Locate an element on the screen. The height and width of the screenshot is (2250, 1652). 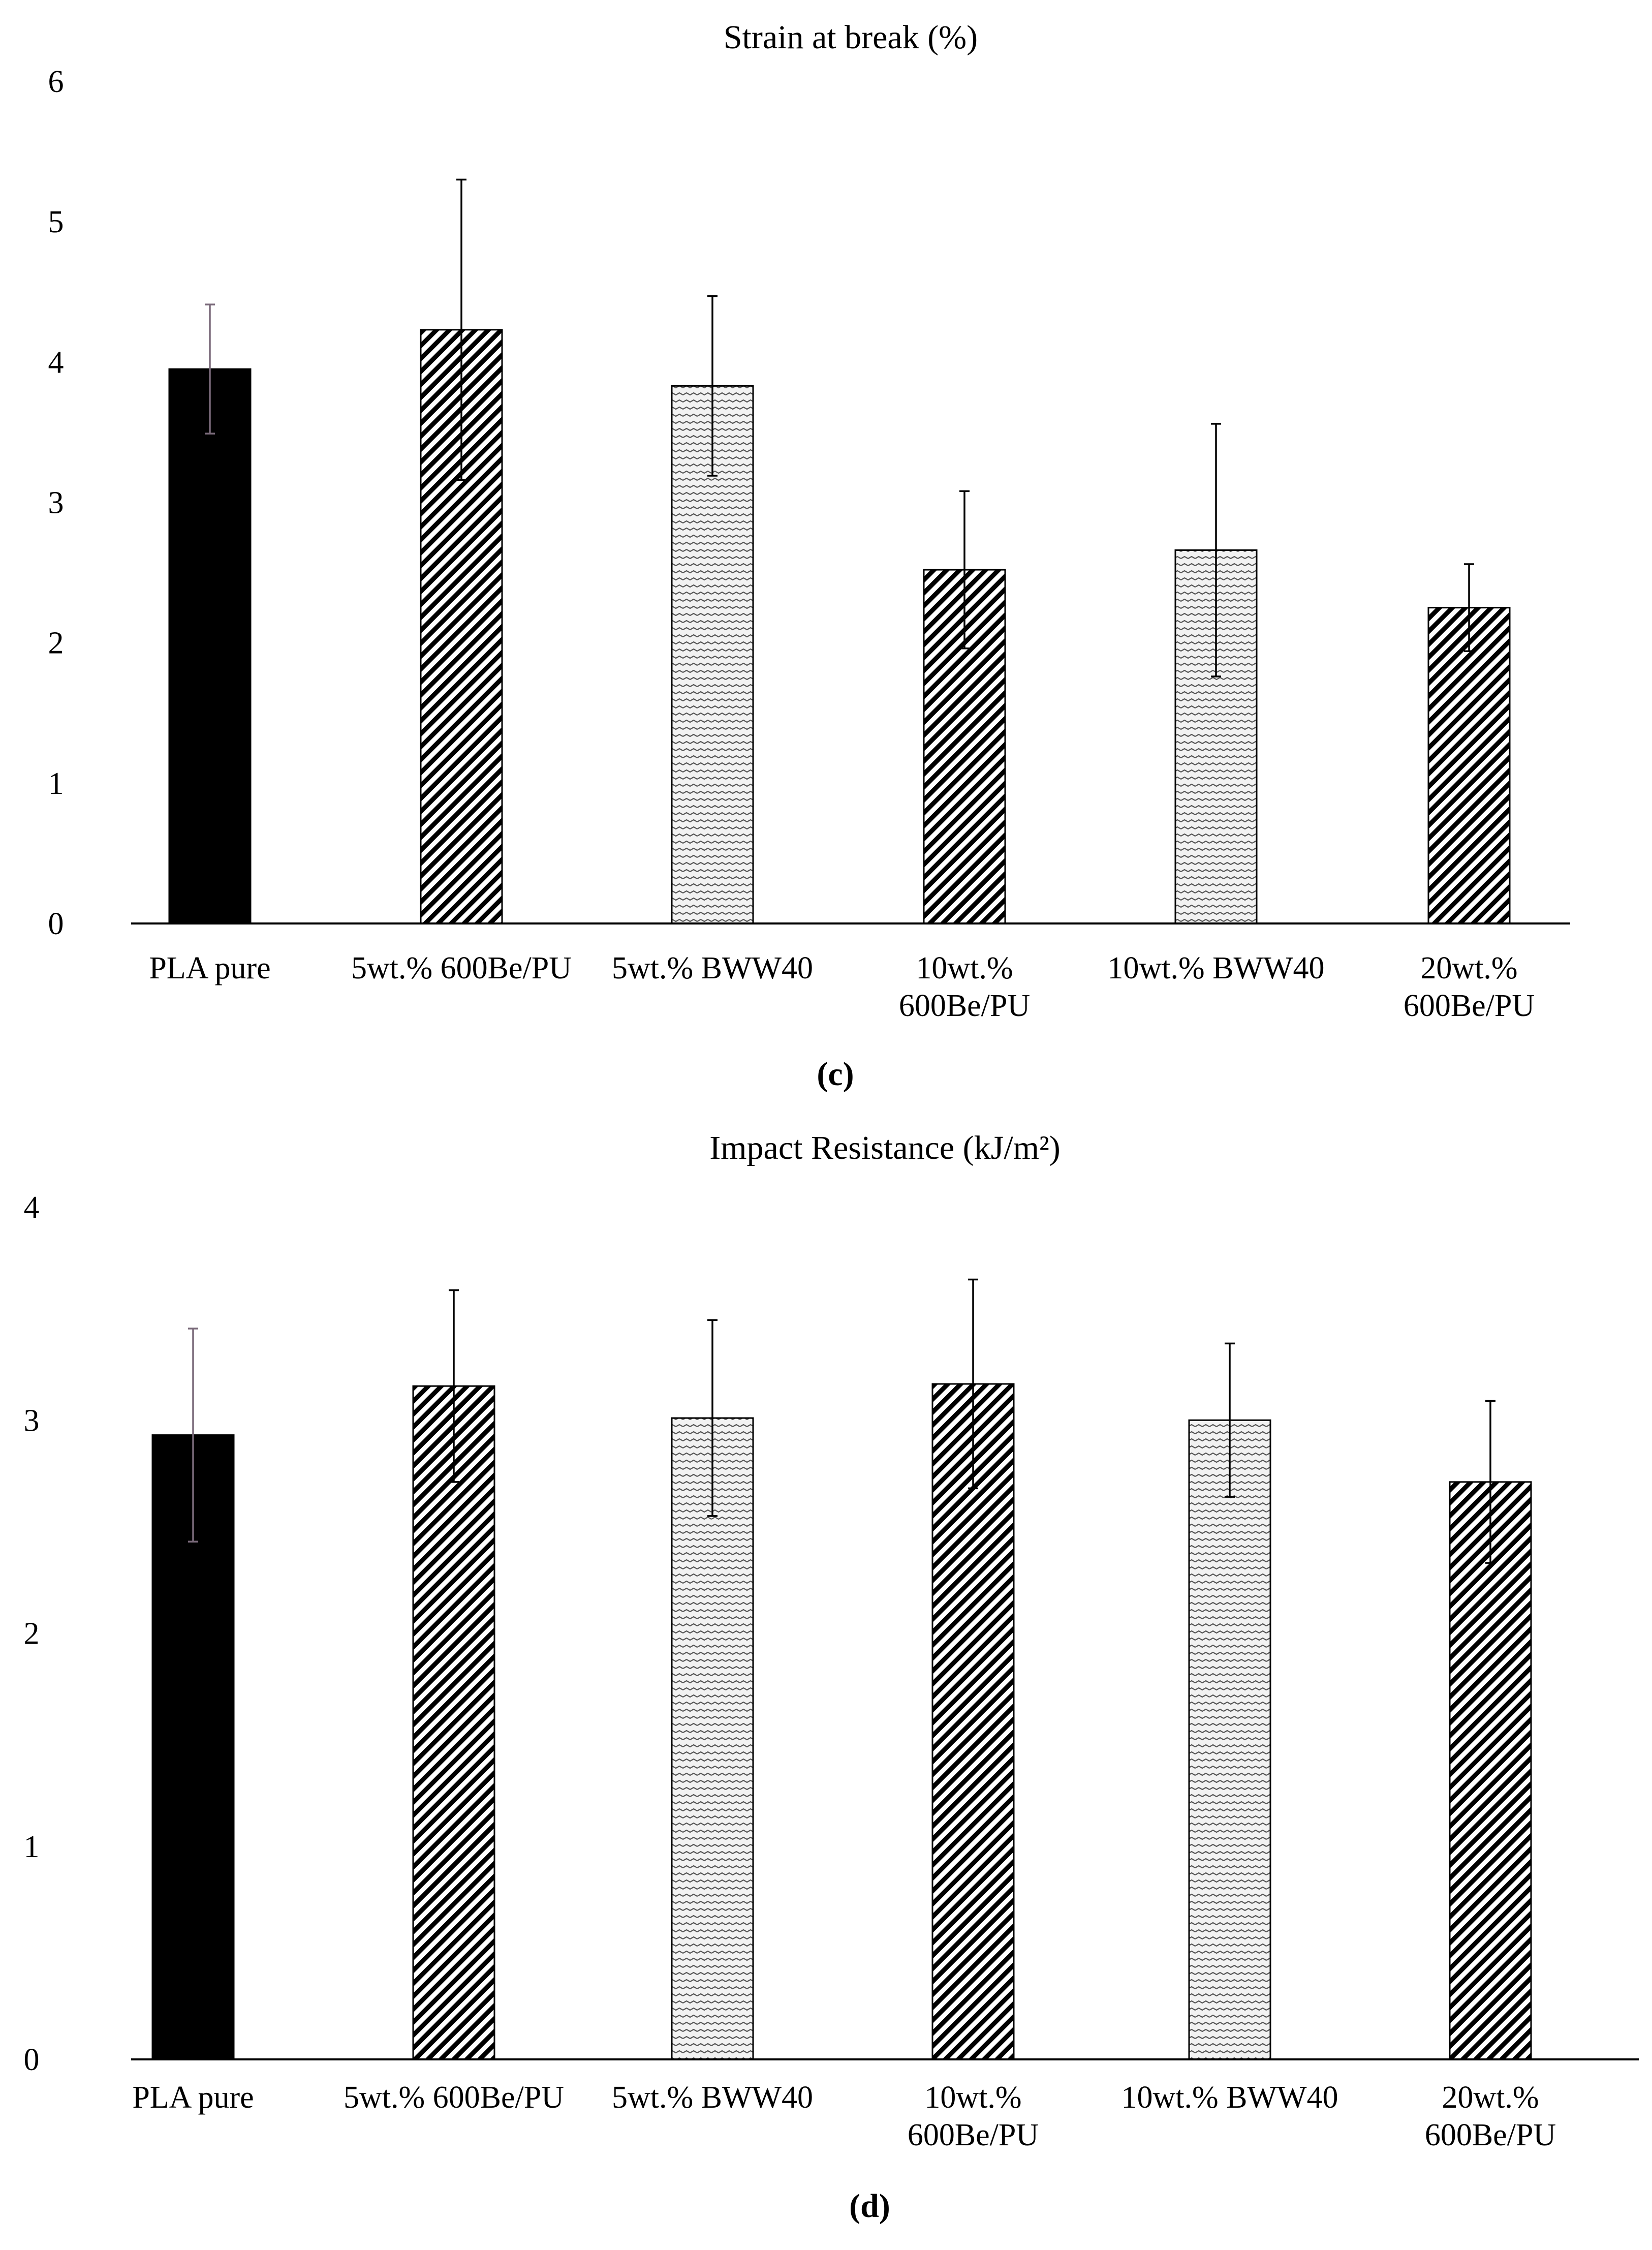
panel-label: (c) is located at coordinates (835, 1074).